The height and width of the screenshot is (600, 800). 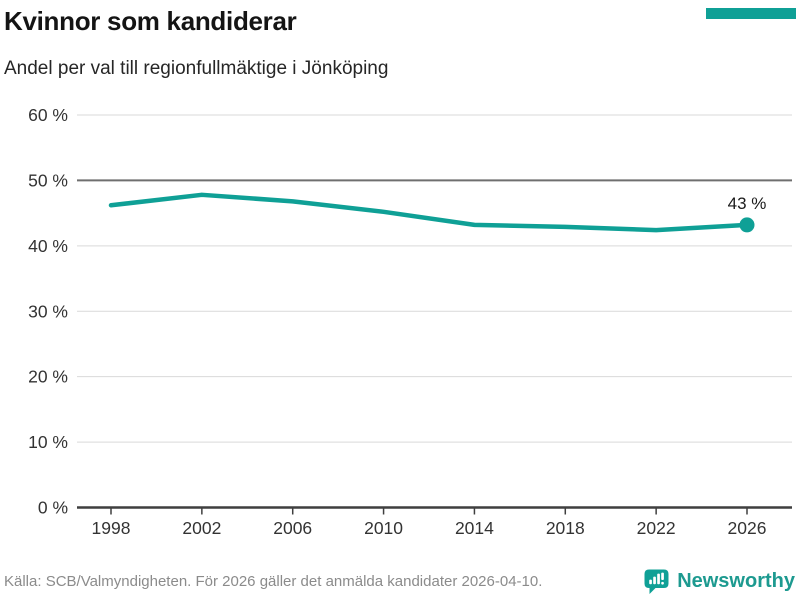 I want to click on end-point-marker, so click(x=747, y=225).